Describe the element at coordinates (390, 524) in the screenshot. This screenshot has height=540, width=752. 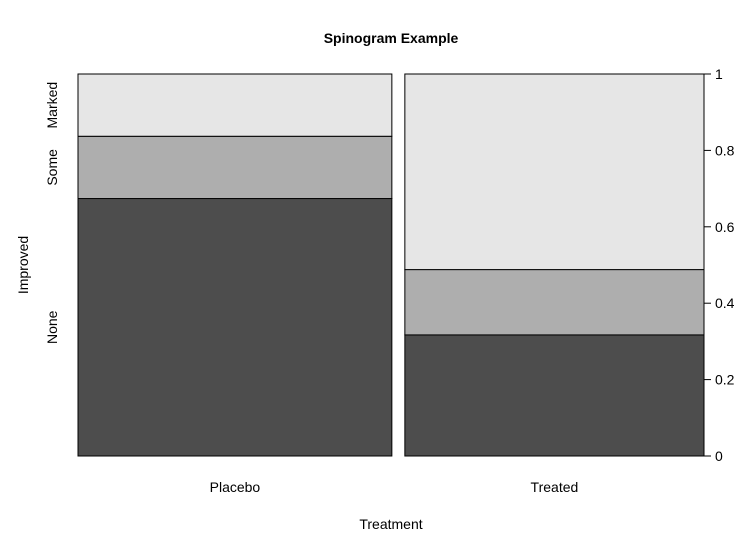
I see `x-axis-title: Treatment` at that location.